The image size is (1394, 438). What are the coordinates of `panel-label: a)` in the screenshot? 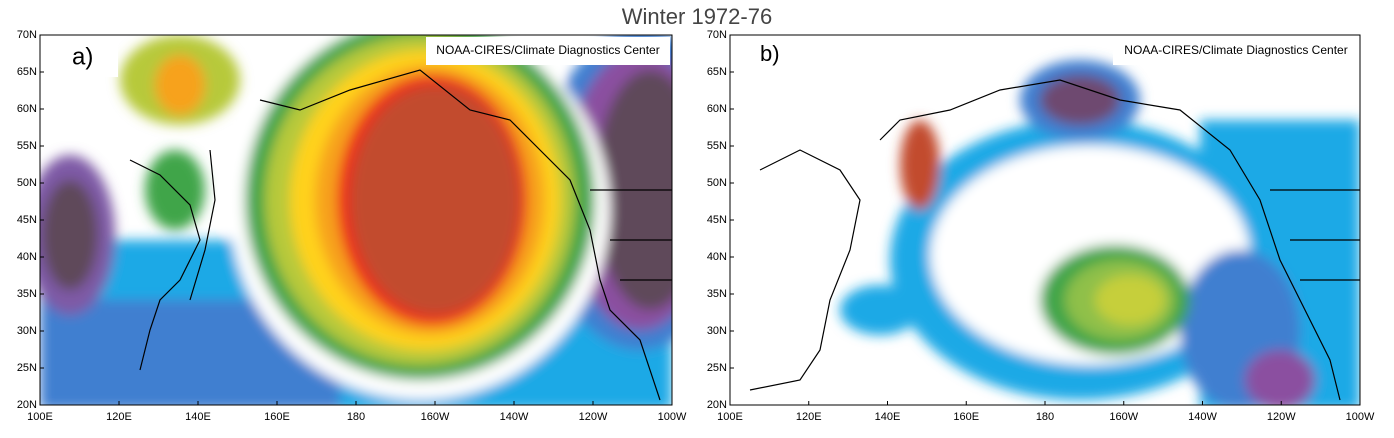 It's located at (82, 56).